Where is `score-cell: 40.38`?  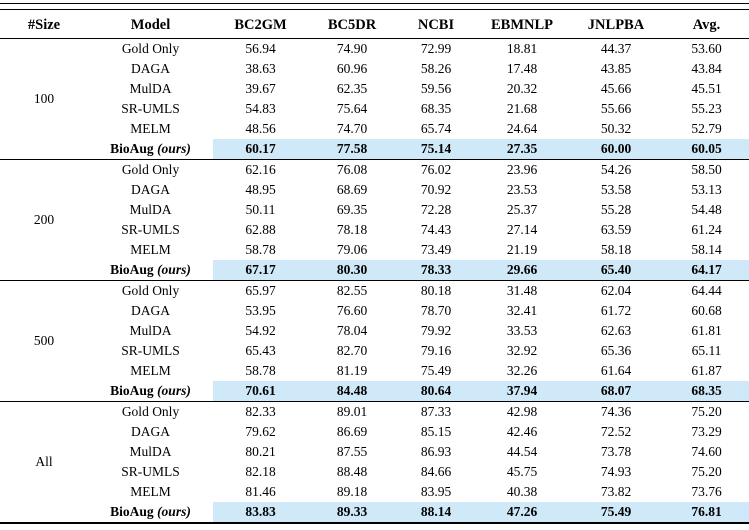 score-cell: 40.38 is located at coordinates (522, 491).